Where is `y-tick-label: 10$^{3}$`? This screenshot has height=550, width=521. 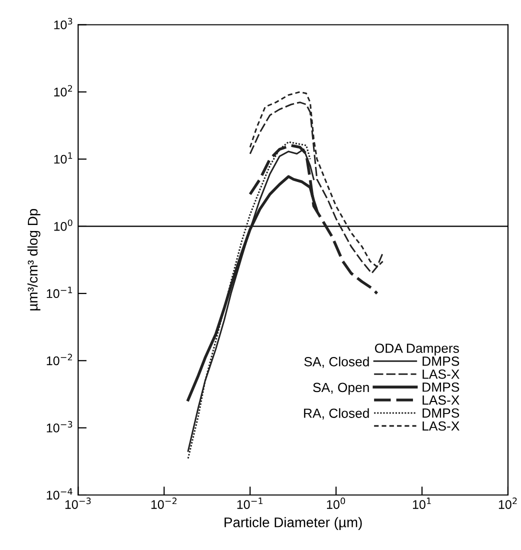 y-tick-label: 10$^{3}$ is located at coordinates (63, 24).